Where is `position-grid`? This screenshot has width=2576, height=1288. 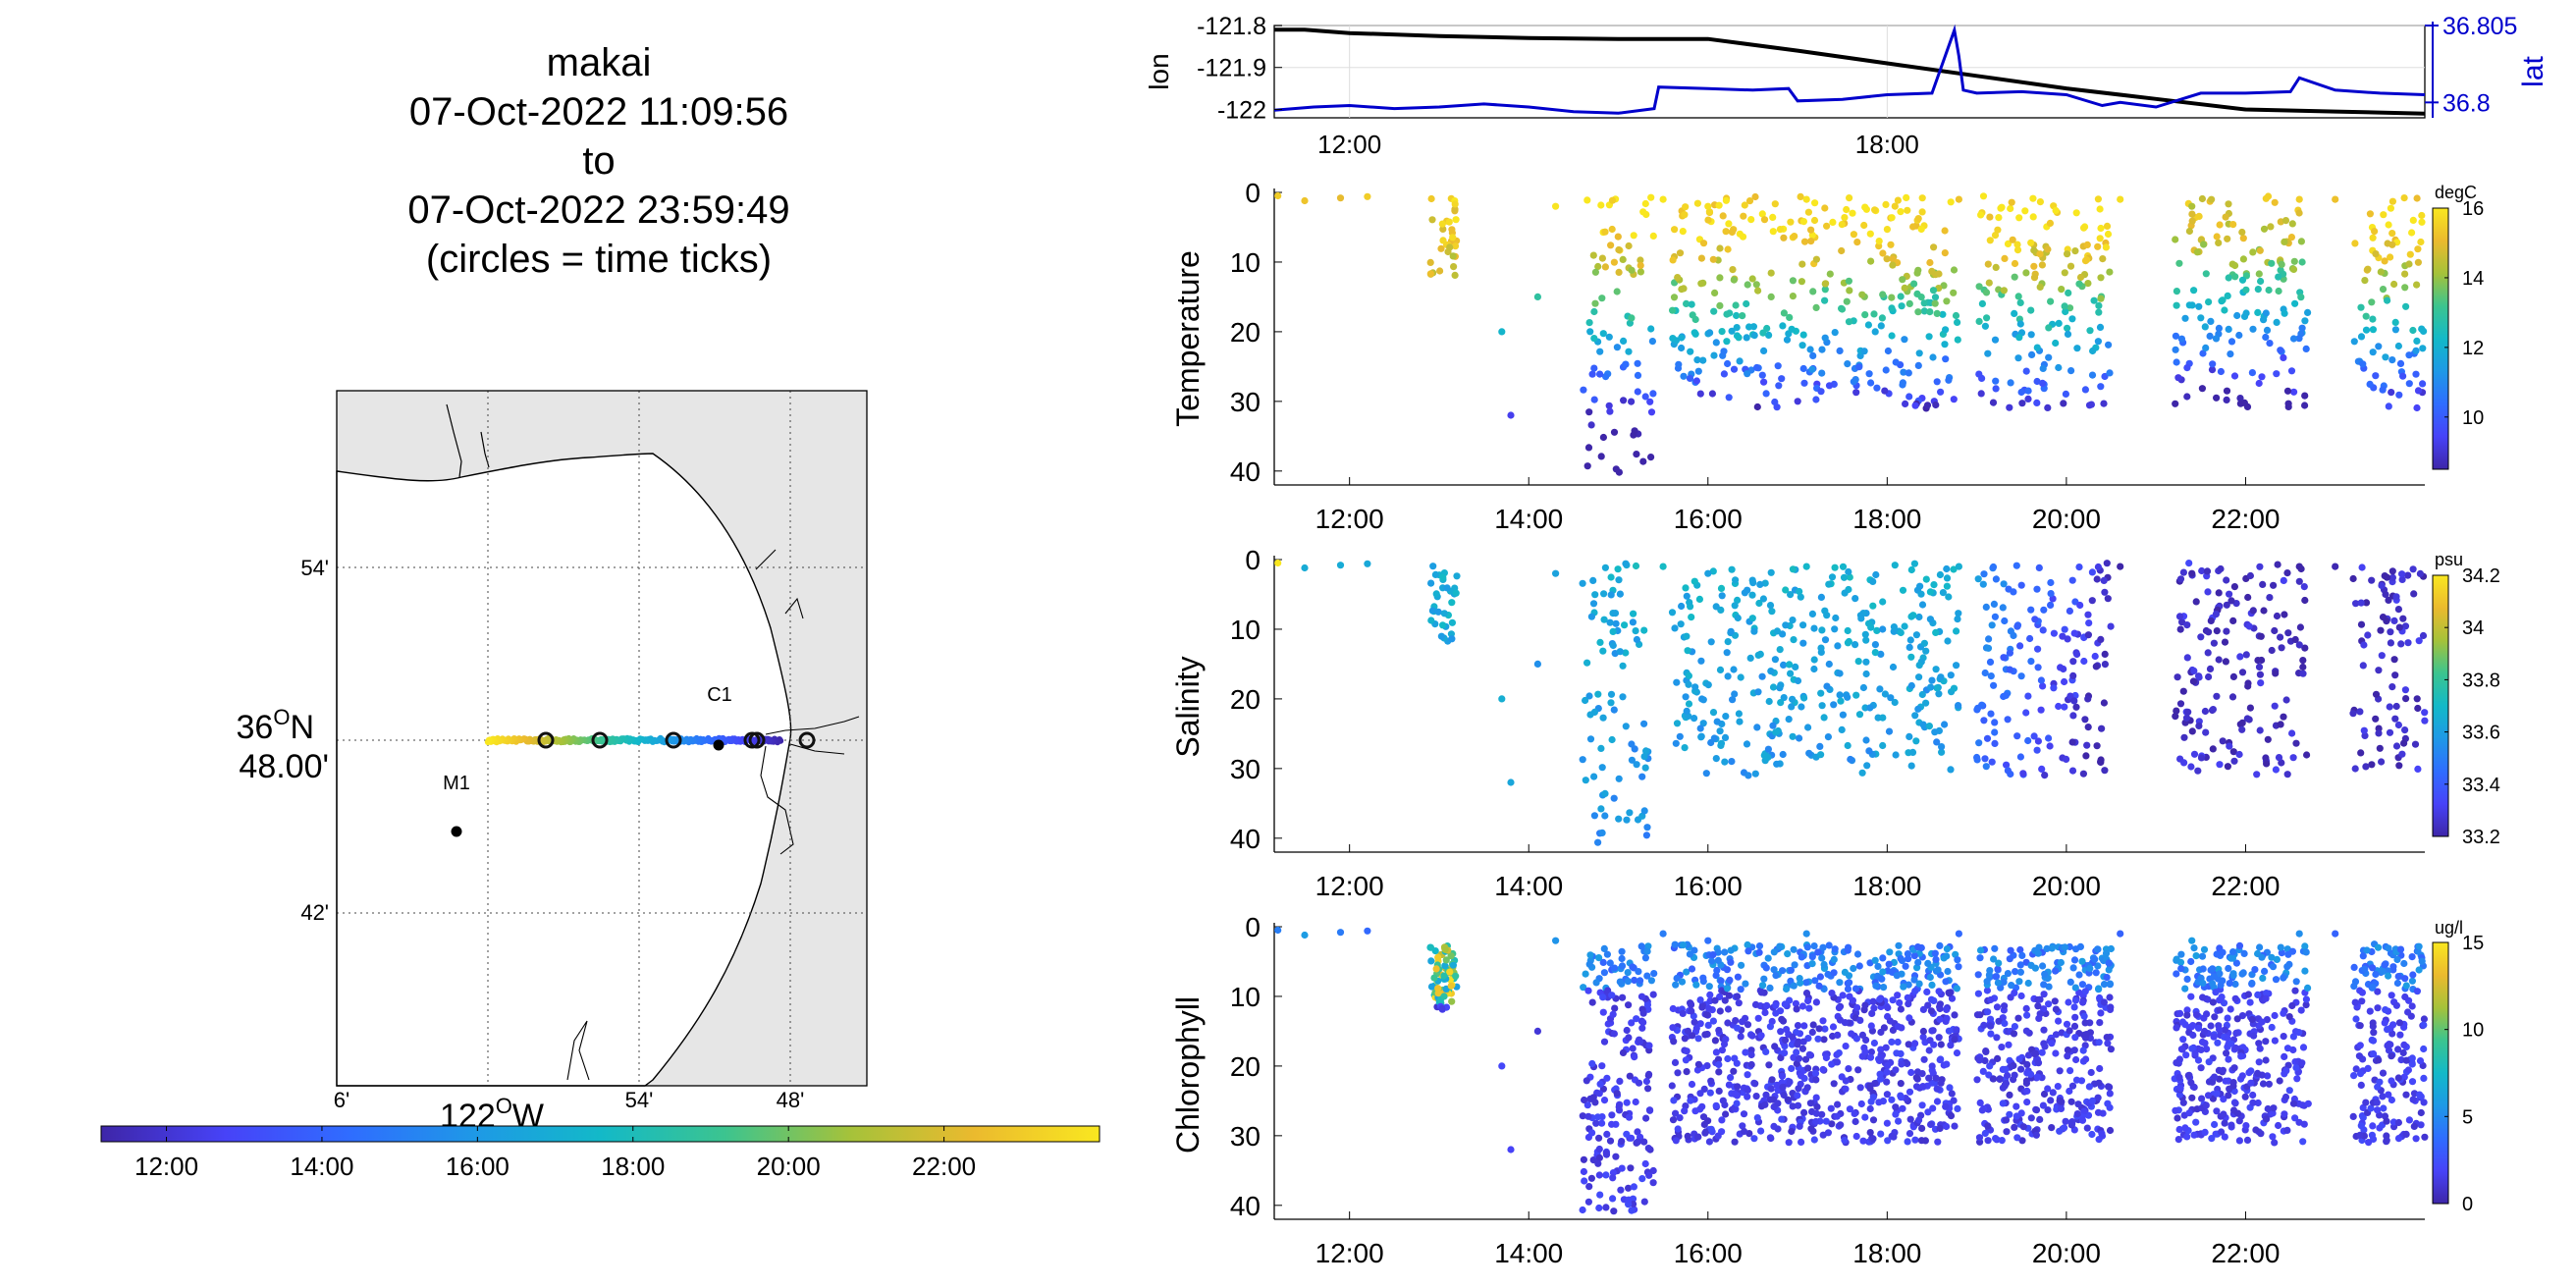
position-grid is located at coordinates (1849, 71).